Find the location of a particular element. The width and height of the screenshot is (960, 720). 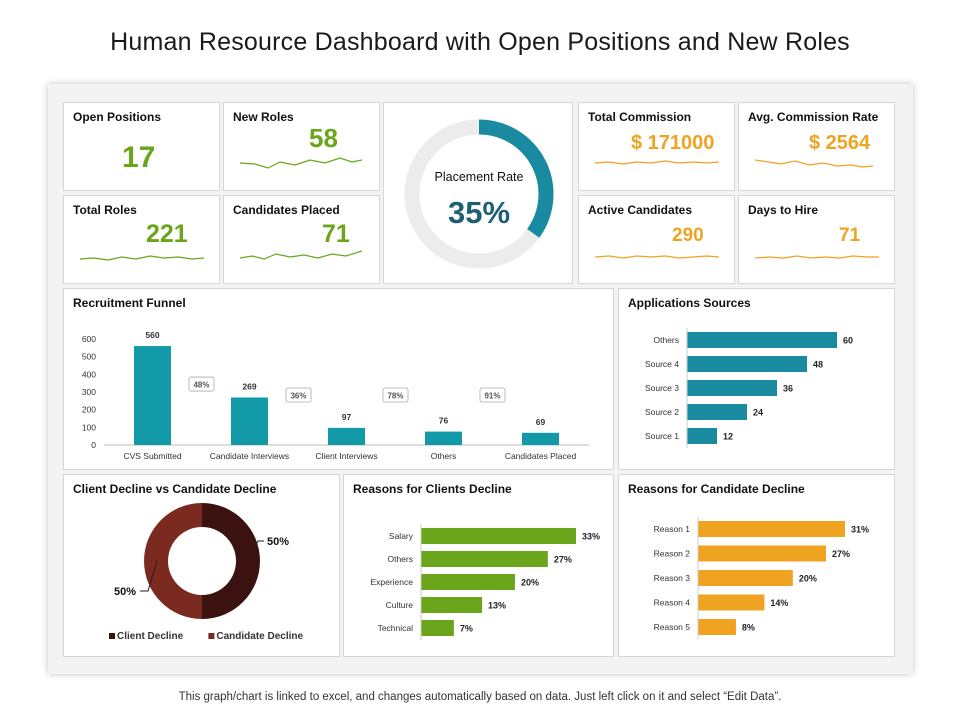

bar-value-label: 24 is located at coordinates (758, 413).